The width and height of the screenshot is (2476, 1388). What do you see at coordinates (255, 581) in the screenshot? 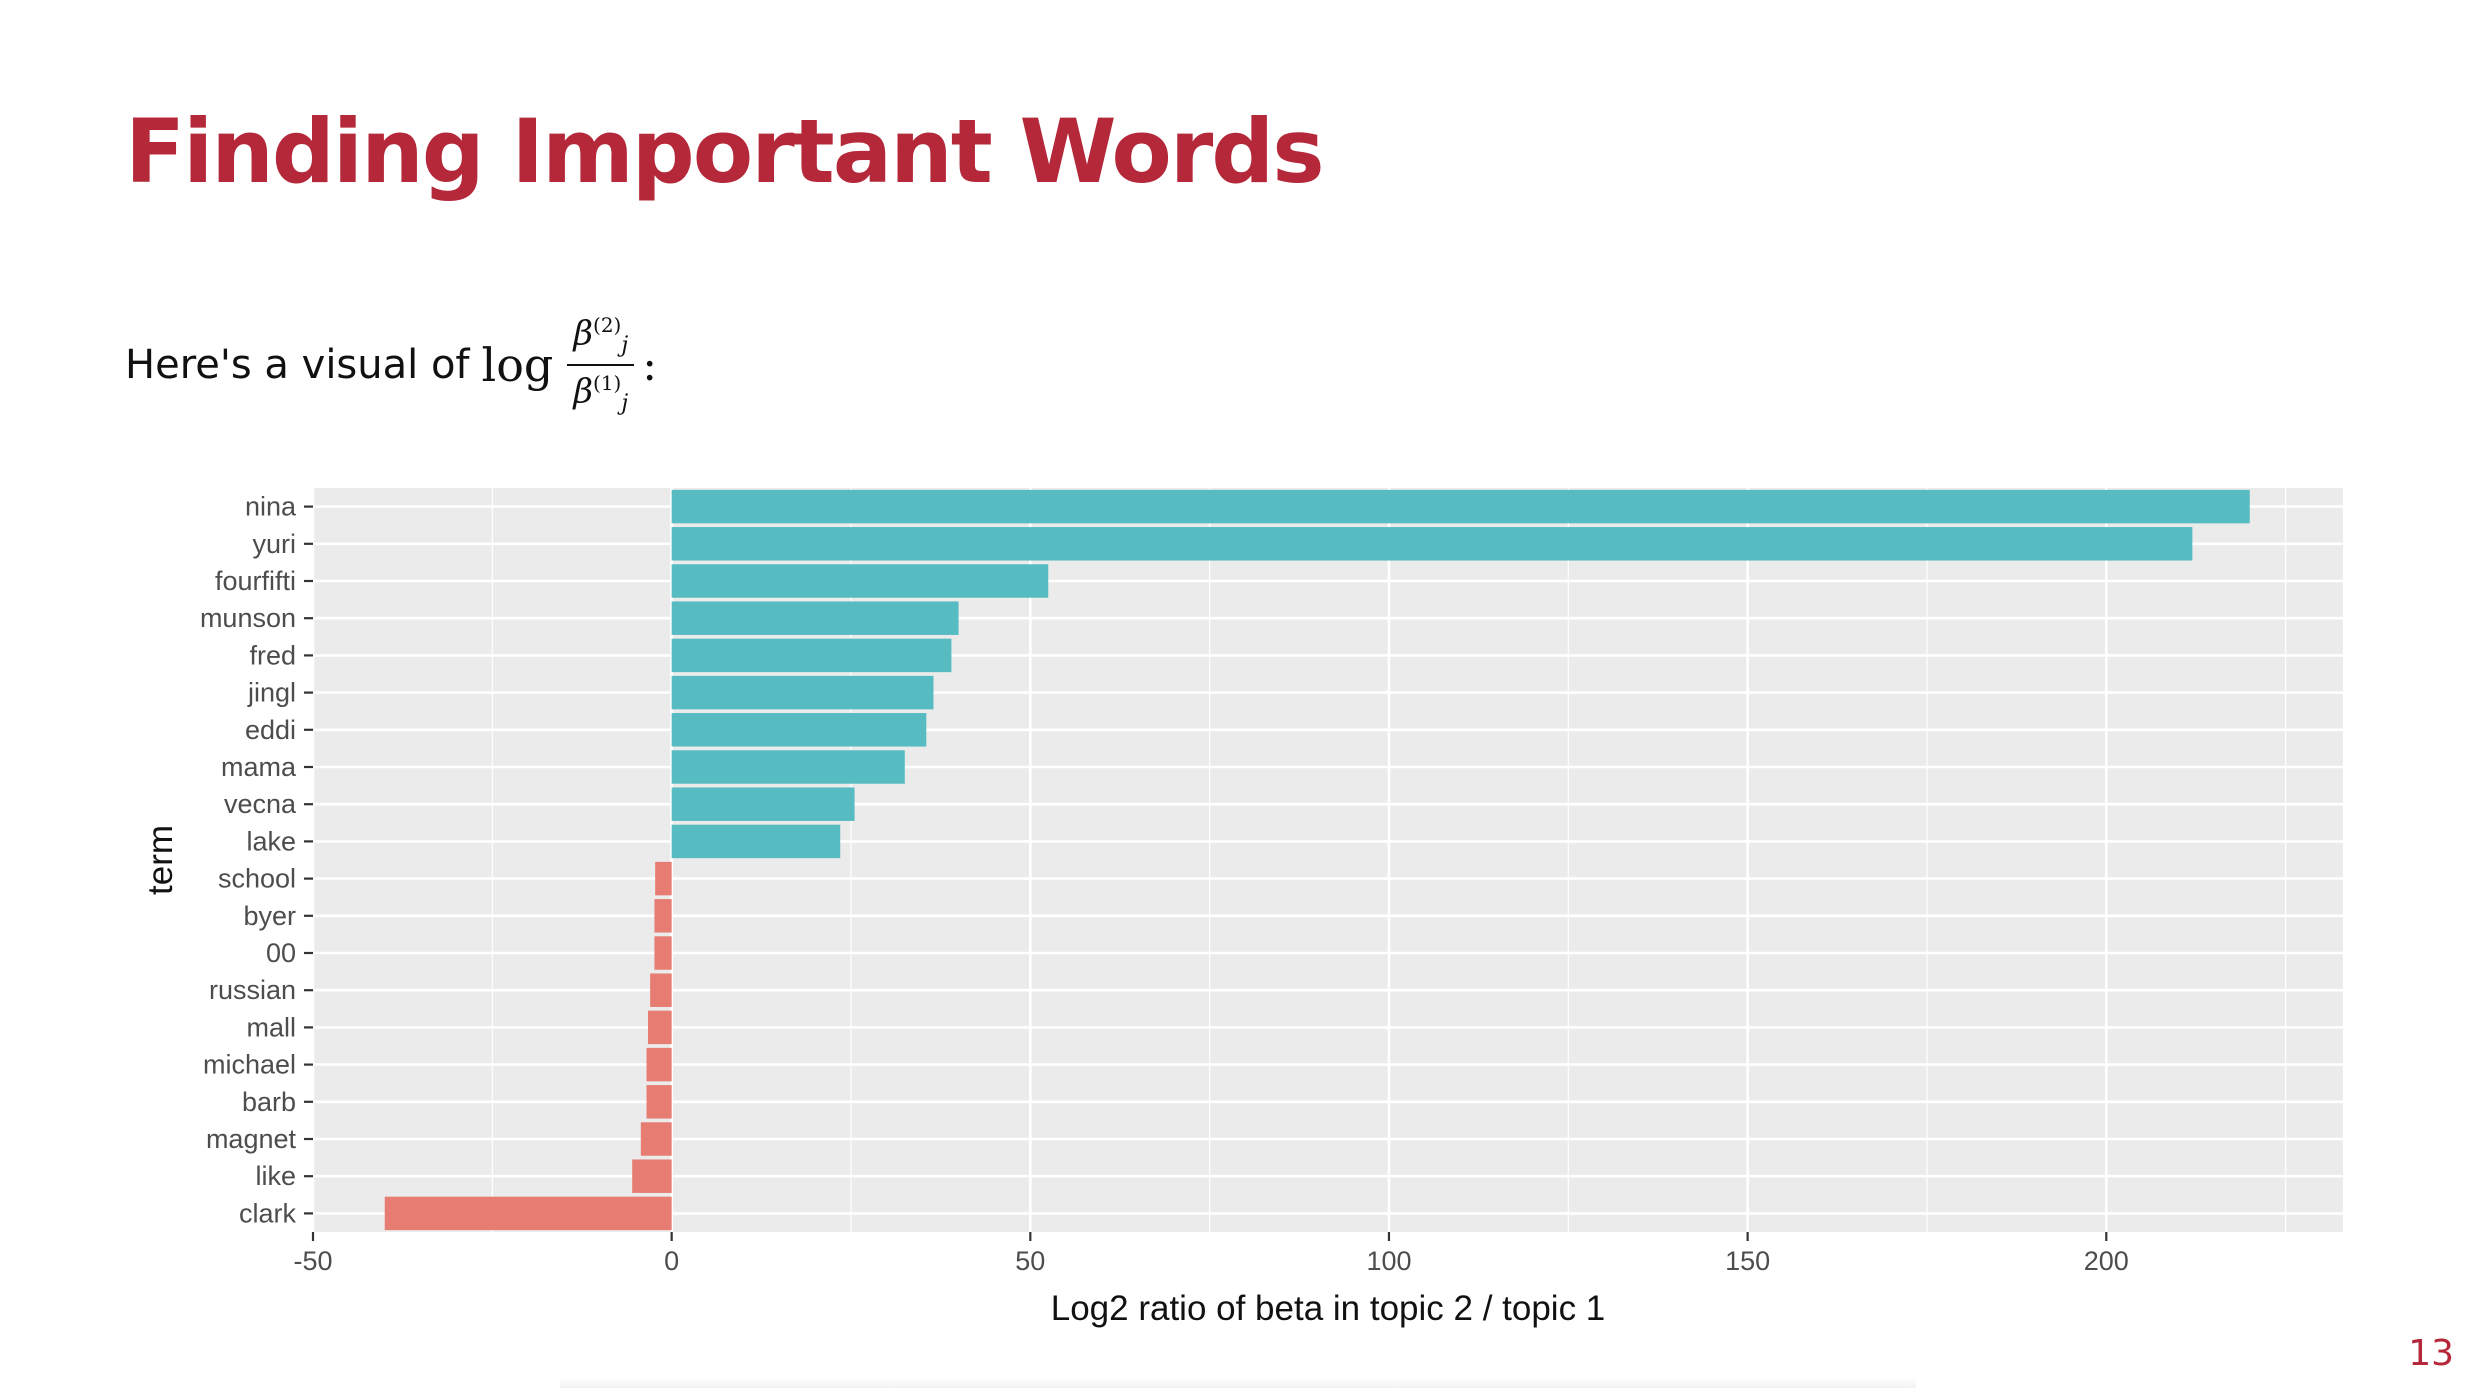
I see `y-tick-label: fourfifti` at bounding box center [255, 581].